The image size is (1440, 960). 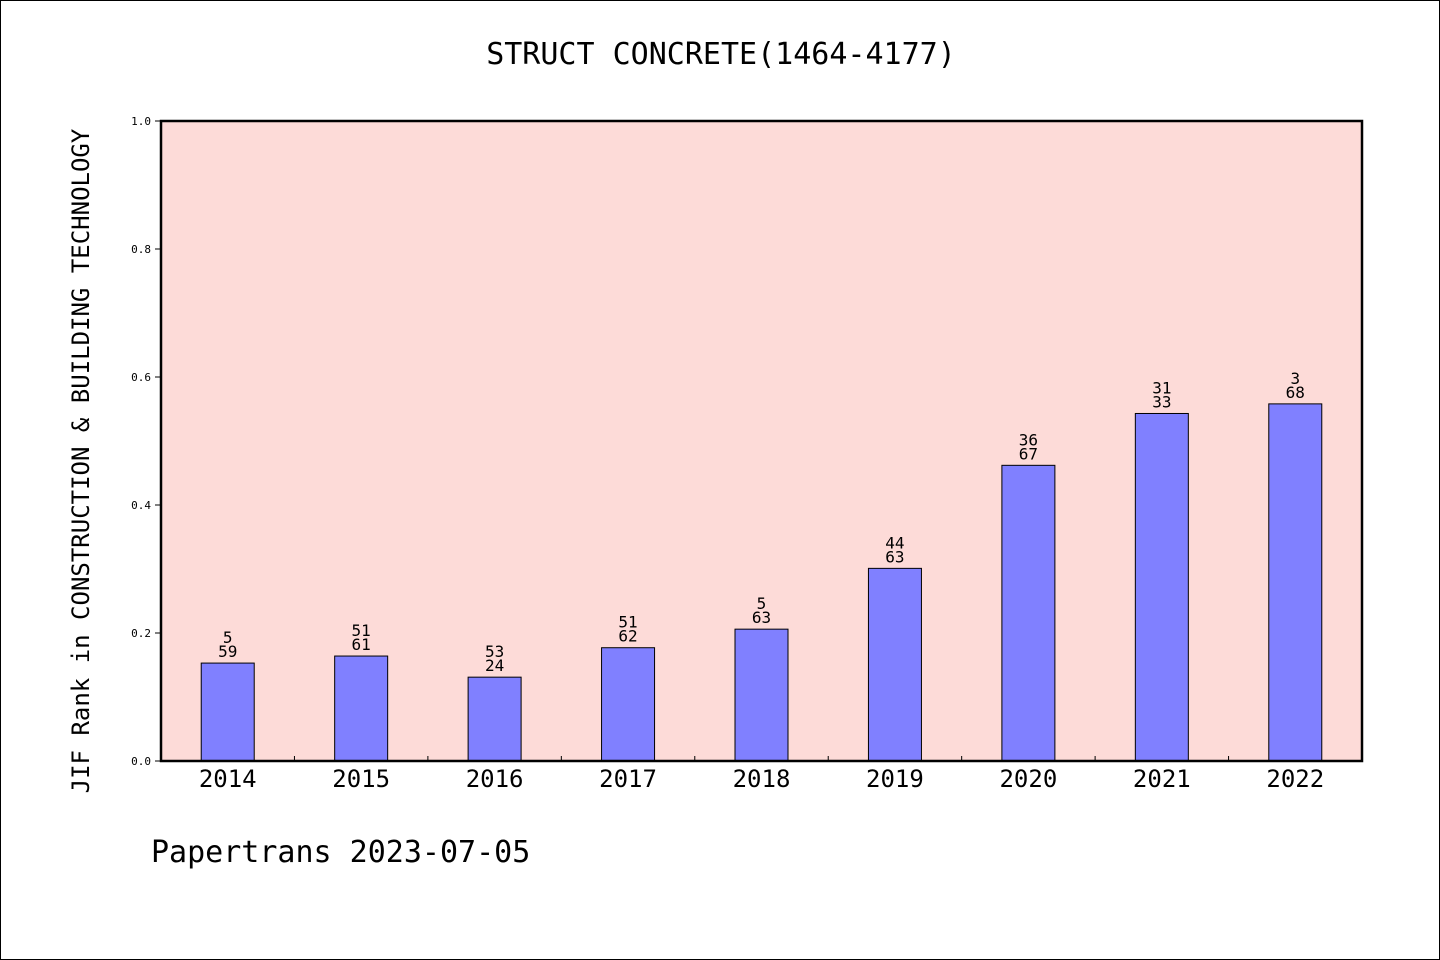 I want to click on y-tick-label: 0.0, so click(x=141, y=761).